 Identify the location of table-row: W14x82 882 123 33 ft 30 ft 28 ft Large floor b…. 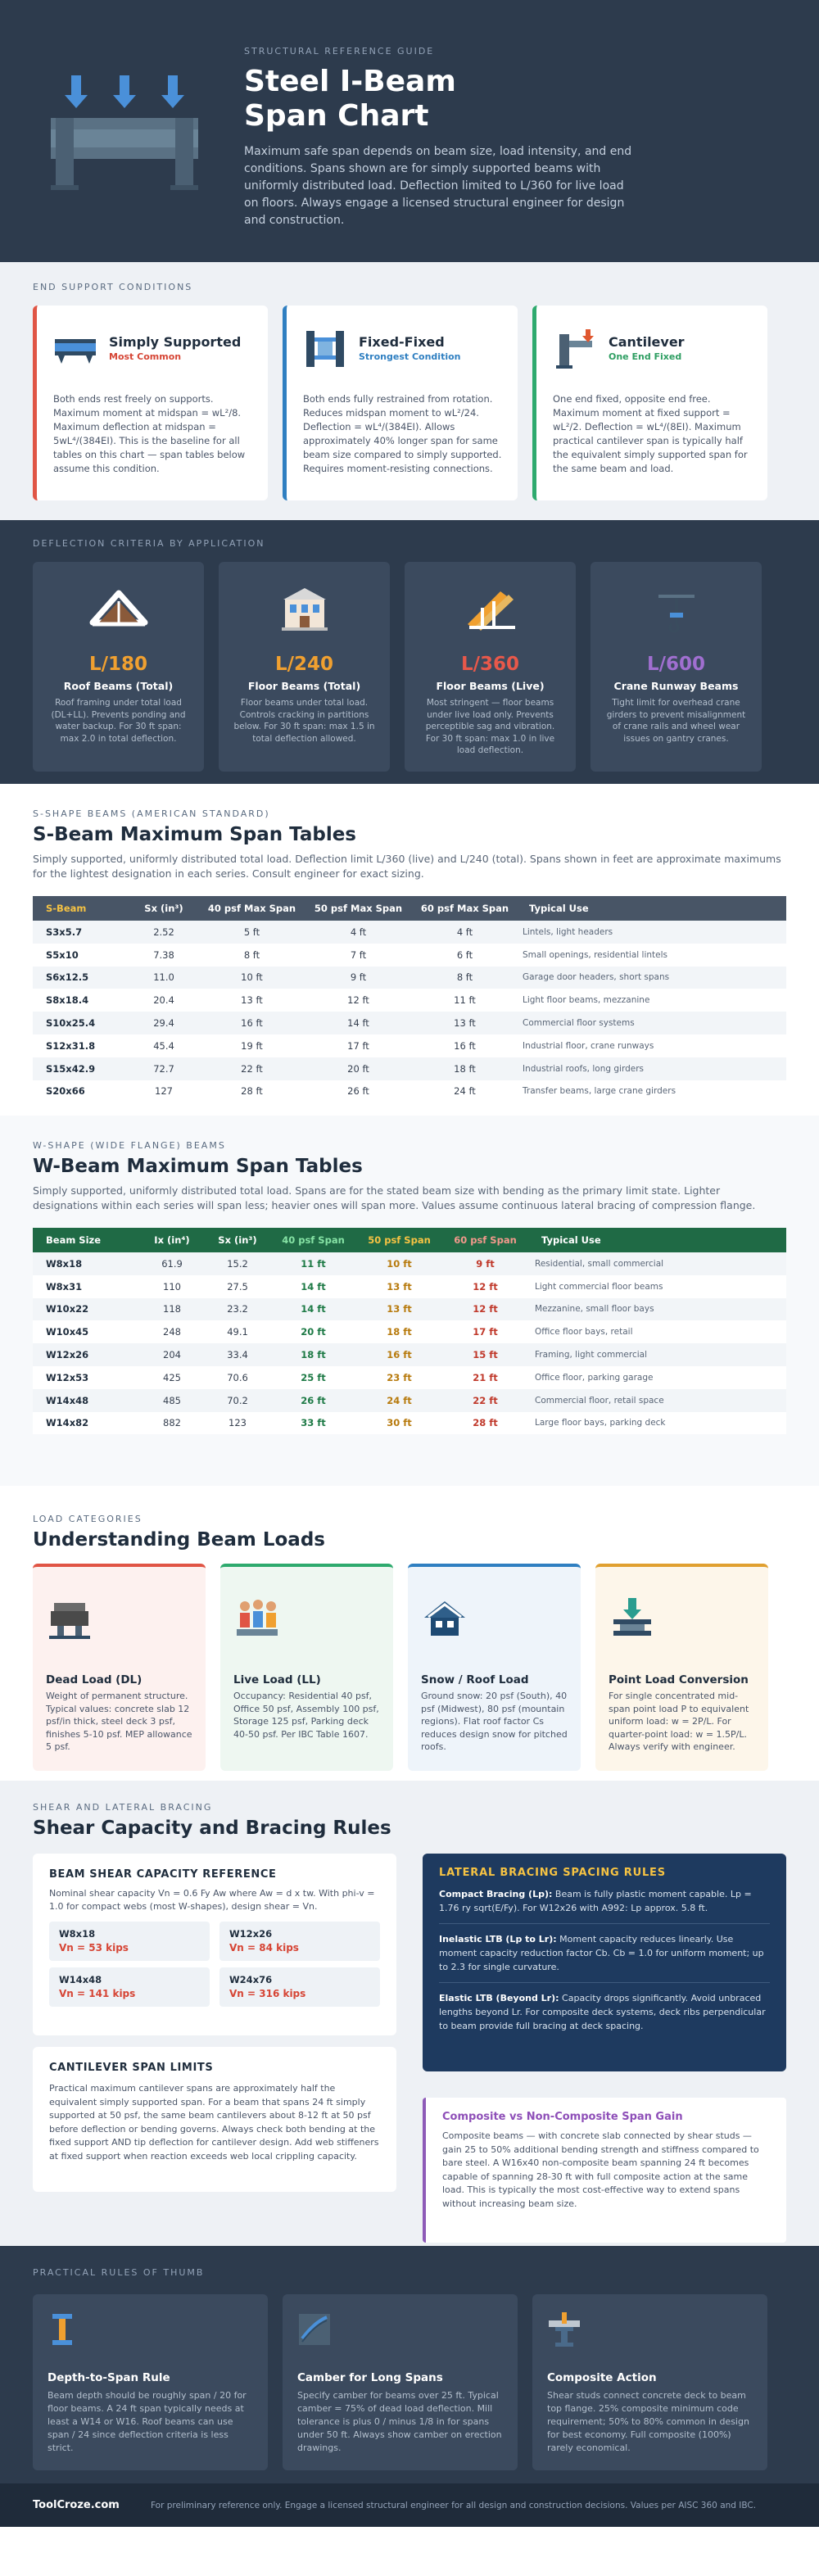
(409, 1423).